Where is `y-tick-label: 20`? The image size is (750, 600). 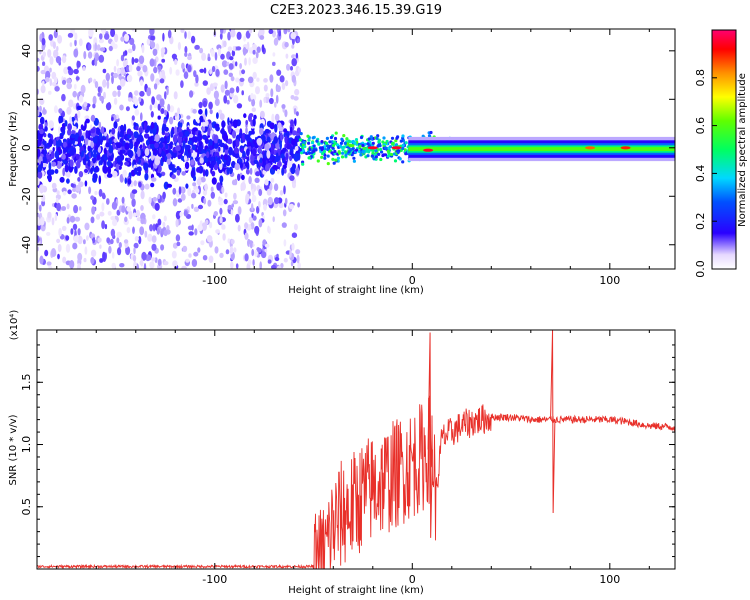 y-tick-label: 20 is located at coordinates (26, 99).